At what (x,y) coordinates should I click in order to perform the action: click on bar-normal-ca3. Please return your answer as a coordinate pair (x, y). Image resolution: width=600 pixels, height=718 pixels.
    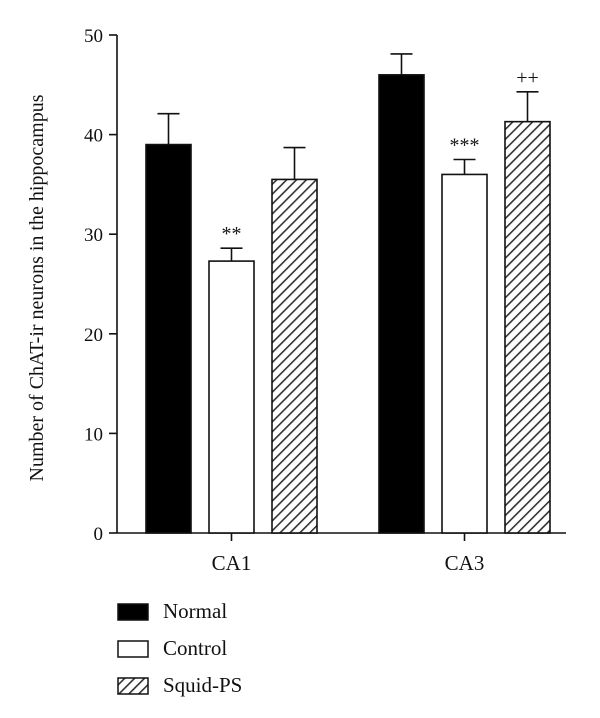
    Looking at the image, I should click on (401, 304).